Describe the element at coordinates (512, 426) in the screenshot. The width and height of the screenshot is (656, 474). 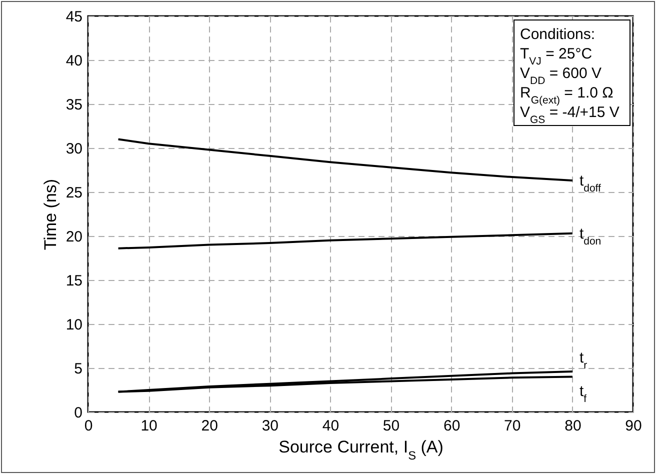
I see `x-tick-label: 70` at that location.